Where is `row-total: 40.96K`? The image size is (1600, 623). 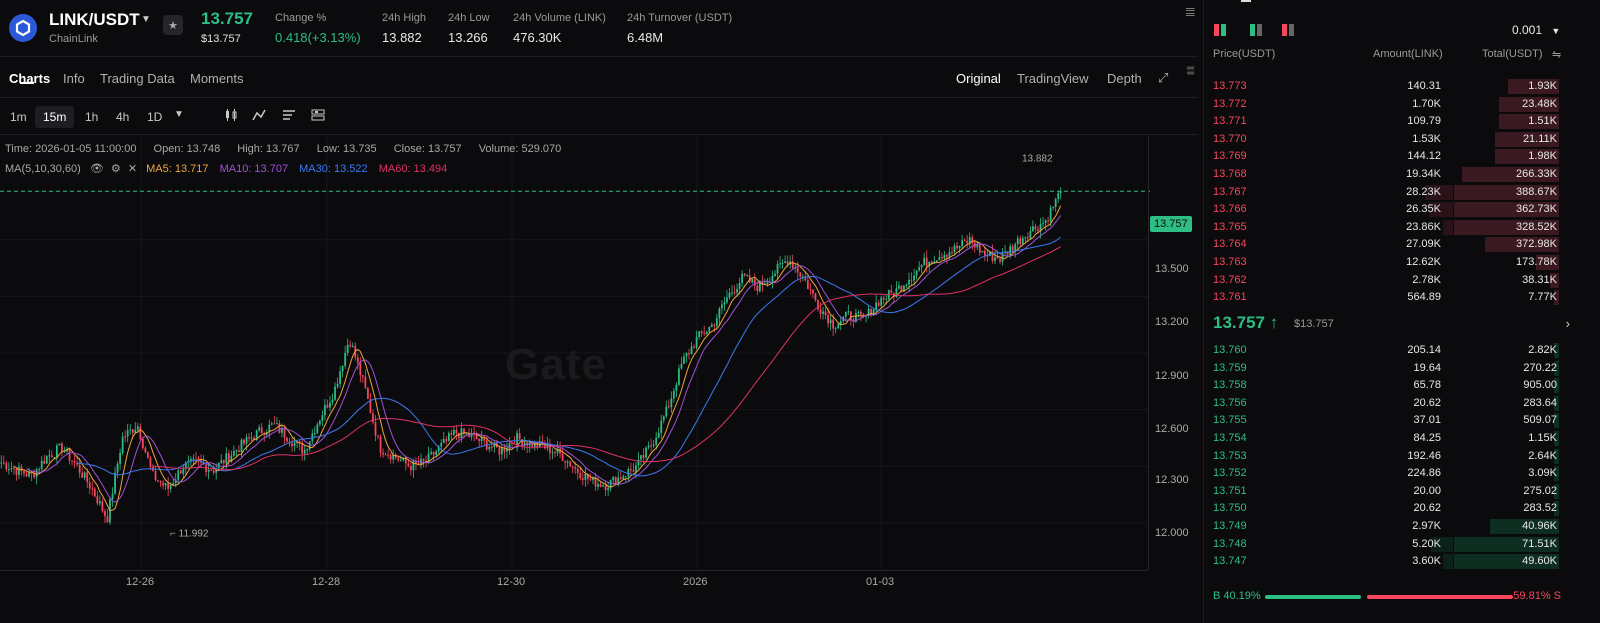
row-total: 40.96K is located at coordinates (1539, 526).